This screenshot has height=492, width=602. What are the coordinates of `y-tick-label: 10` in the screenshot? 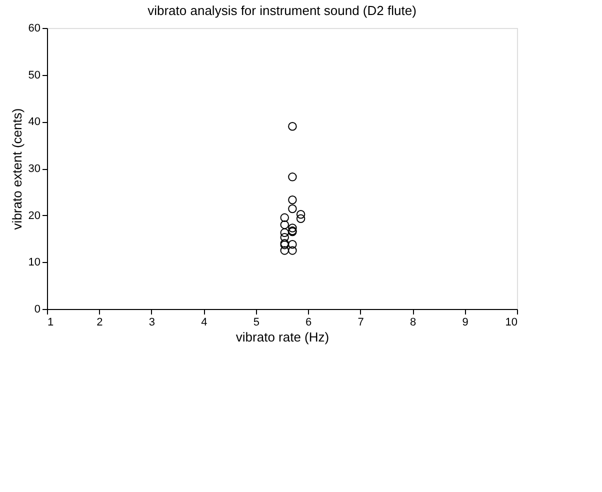 It's located at (34, 262).